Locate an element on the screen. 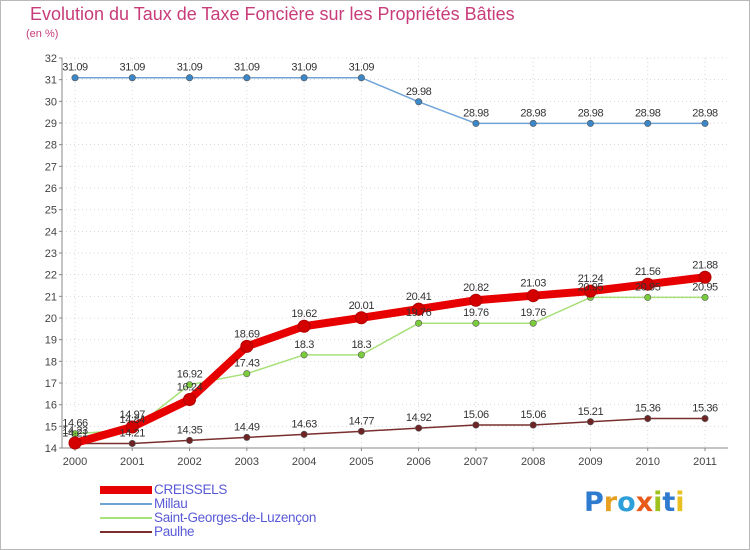 The image size is (750, 550). x-tick-label: 2001 is located at coordinates (132, 462).